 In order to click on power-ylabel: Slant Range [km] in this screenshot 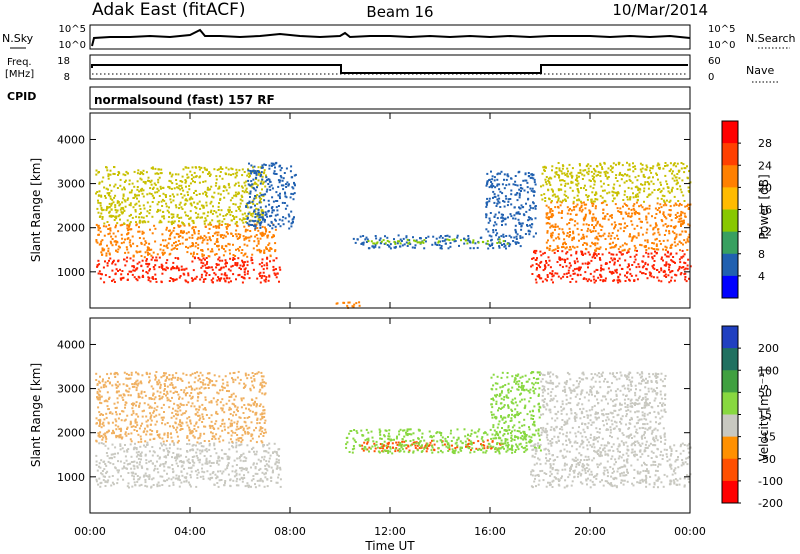, I will do `click(36, 210)`.